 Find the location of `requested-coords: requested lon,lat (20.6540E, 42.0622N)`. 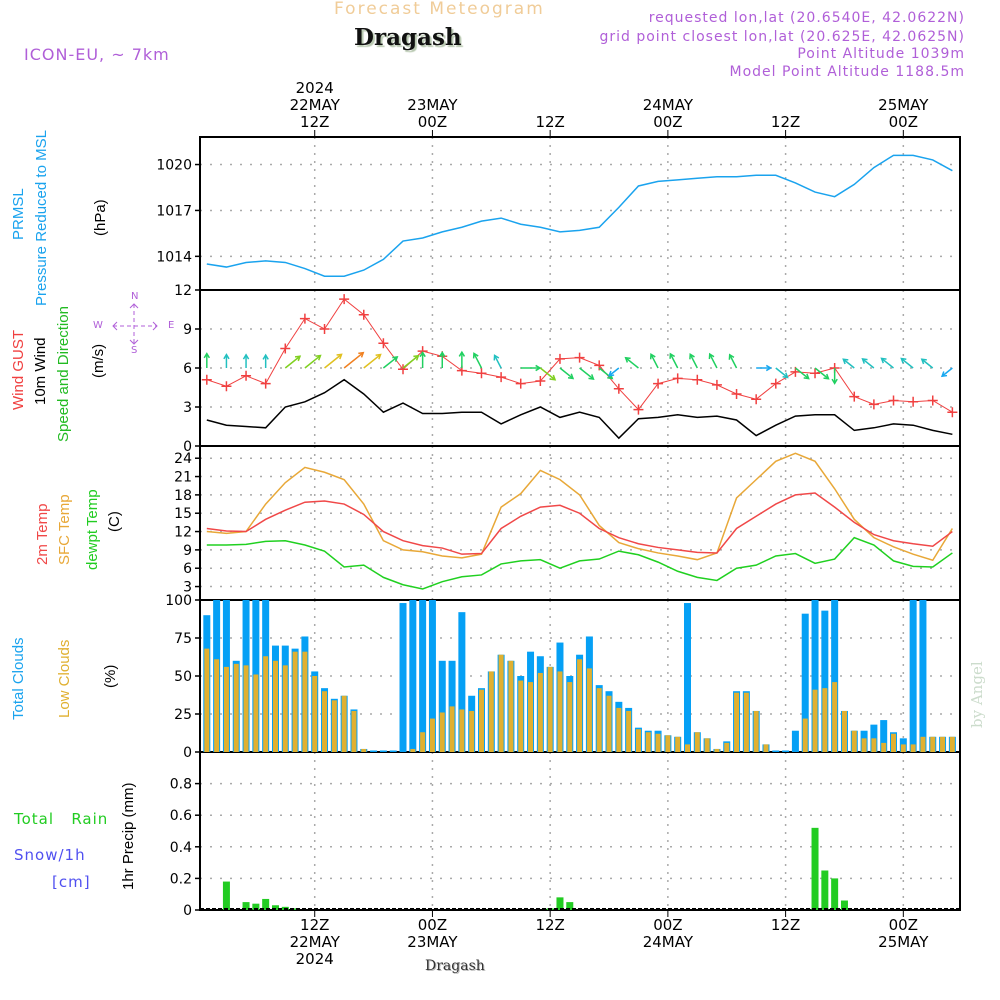

requested-coords: requested lon,lat (20.6540E, 42.0622N) is located at coordinates (806, 18).